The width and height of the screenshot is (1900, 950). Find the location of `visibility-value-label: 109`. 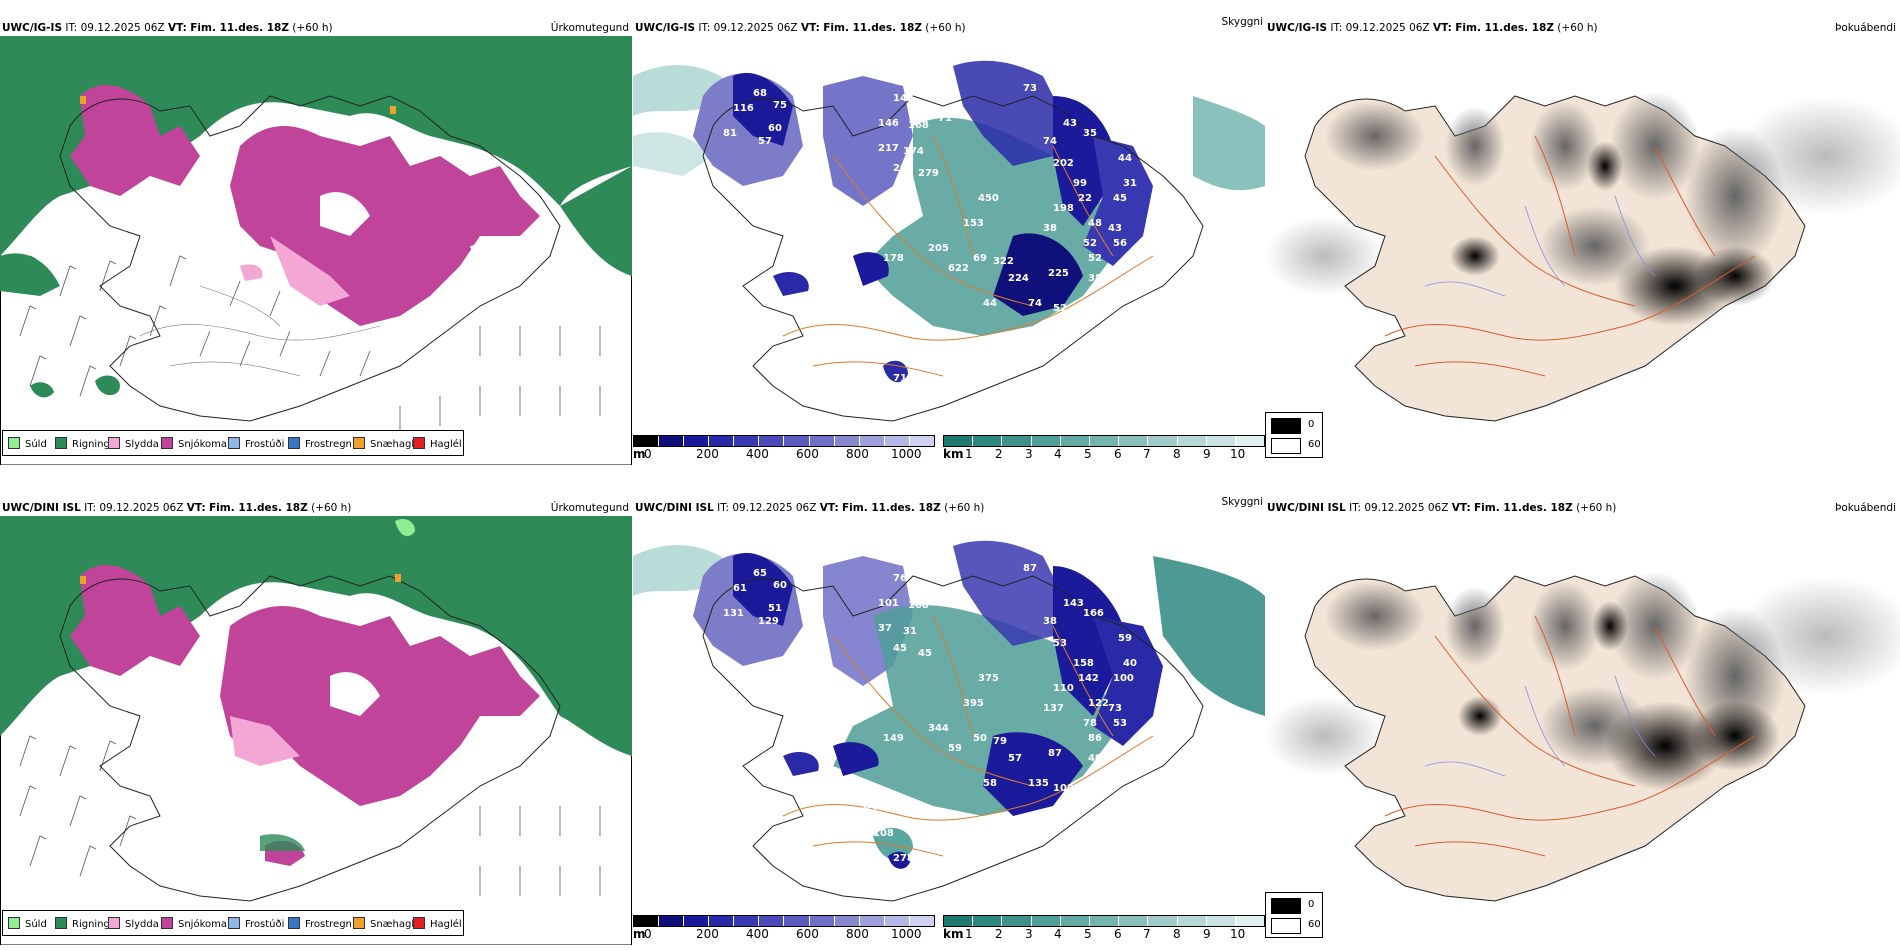

visibility-value-label: 109 is located at coordinates (1063, 788).